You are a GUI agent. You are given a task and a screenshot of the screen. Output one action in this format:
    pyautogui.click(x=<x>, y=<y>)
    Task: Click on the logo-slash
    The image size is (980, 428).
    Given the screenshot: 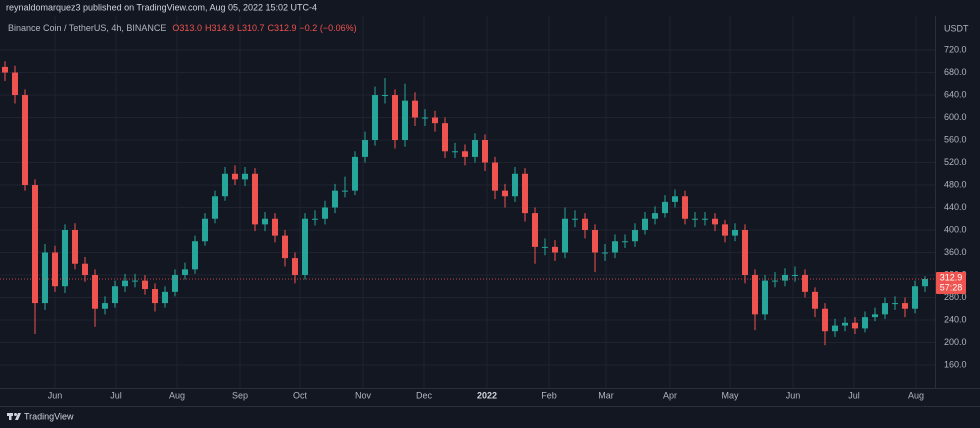 What is the action you would take?
    pyautogui.click(x=18, y=416)
    